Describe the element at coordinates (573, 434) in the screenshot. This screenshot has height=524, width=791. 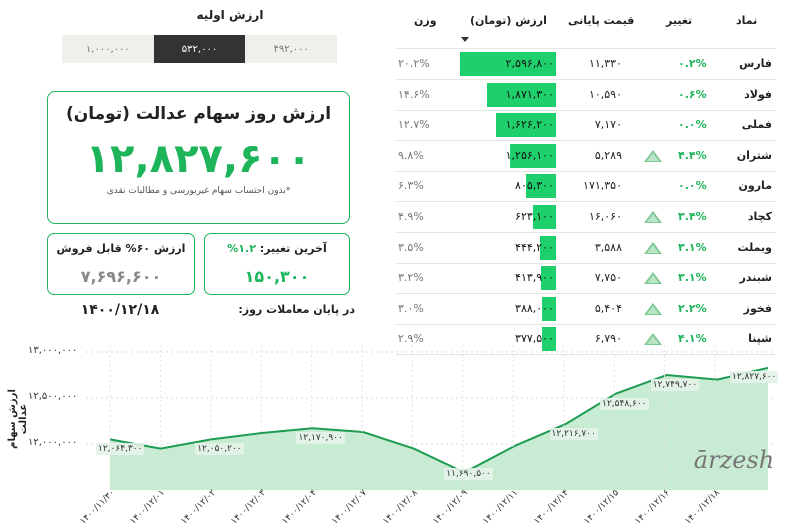
I see `chart-data-label: ۱۲,۲۱۶,۷۰۰` at that location.